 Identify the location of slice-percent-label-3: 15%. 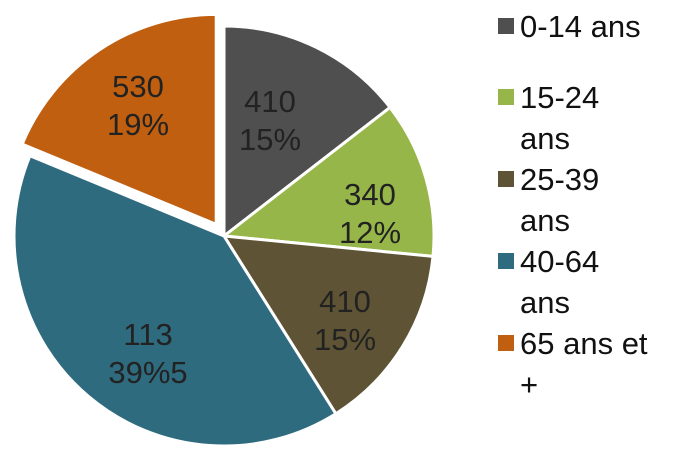
(345, 339).